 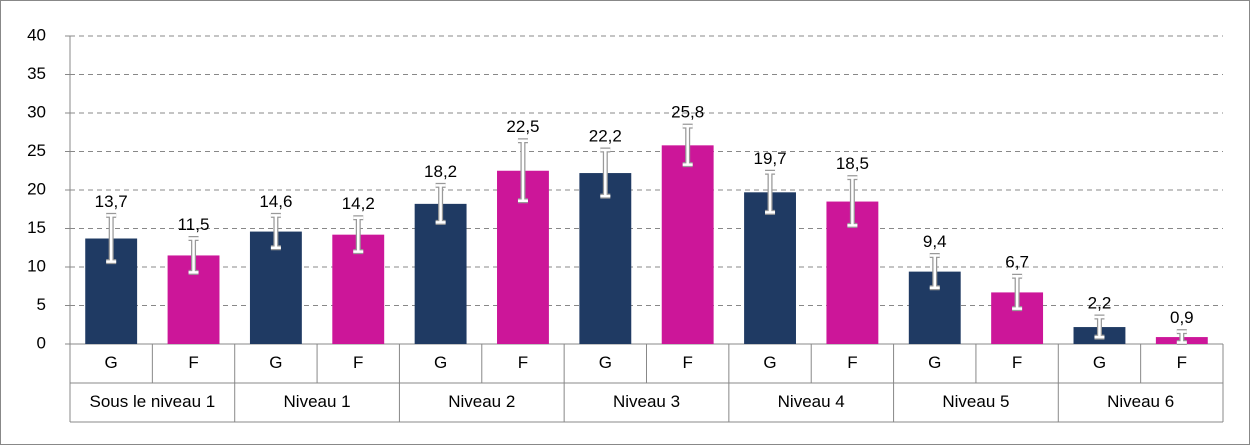 I want to click on group-label: Niveau 4, so click(x=811, y=401).